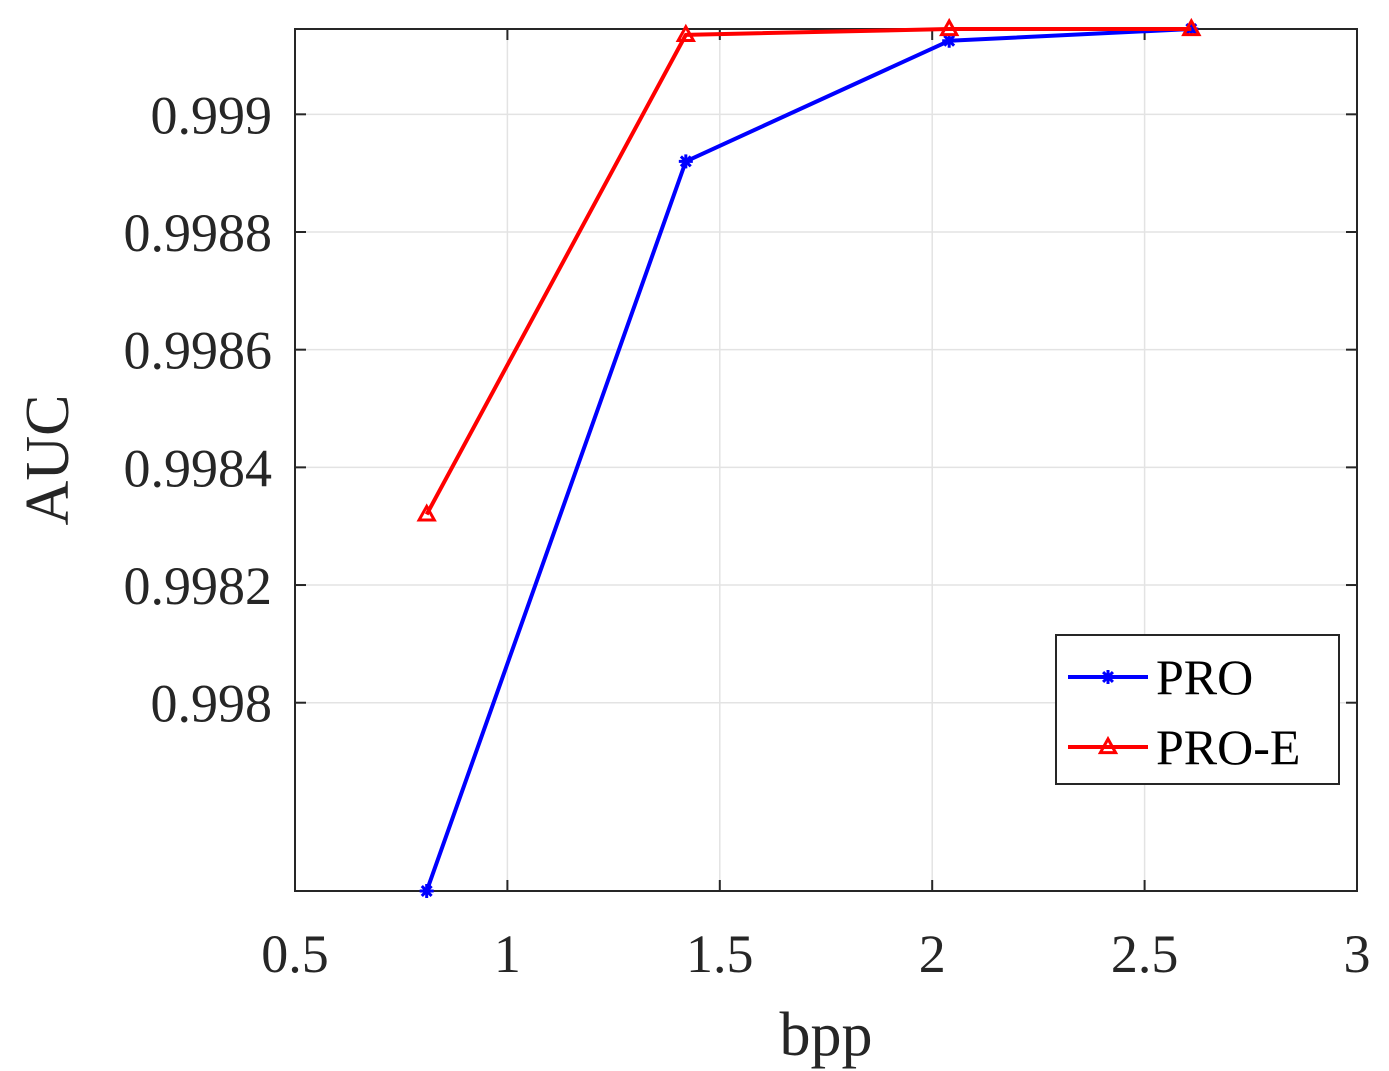 This screenshot has height=1071, width=1389. I want to click on legend: PRO PRO-E, so click(1197, 709).